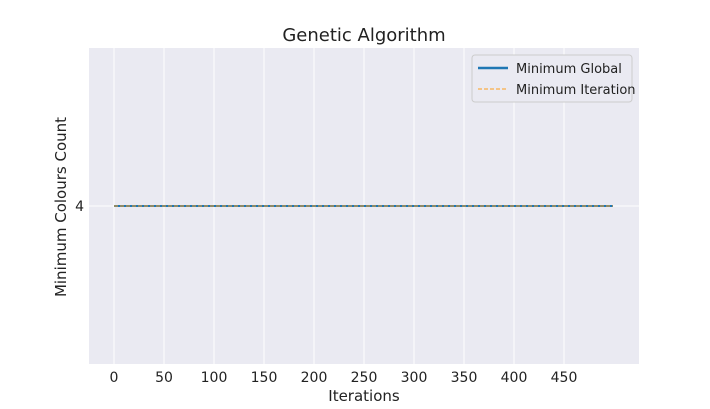  Describe the element at coordinates (61, 207) in the screenshot. I see `y-axis-label: Minimum Colours Count` at that location.